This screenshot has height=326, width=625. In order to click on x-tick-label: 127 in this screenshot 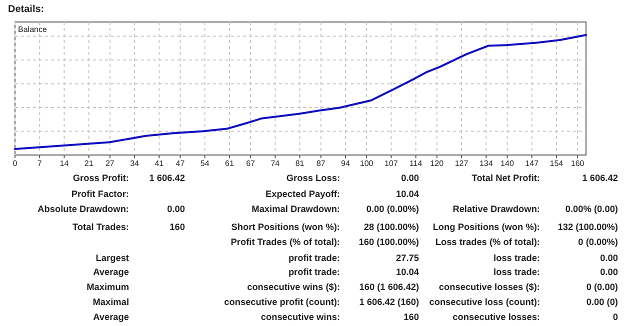, I will do `click(461, 163)`.